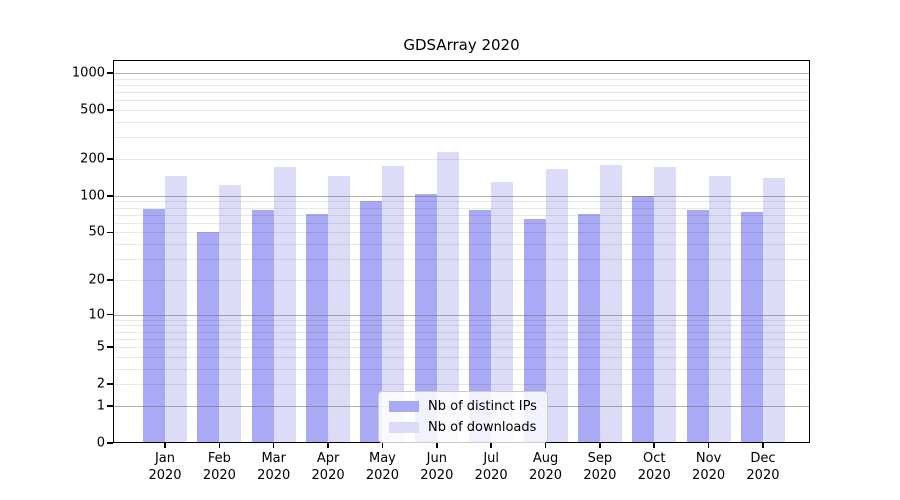  Describe the element at coordinates (588, 328) in the screenshot. I see `bar-distinct-ips-sep` at that location.